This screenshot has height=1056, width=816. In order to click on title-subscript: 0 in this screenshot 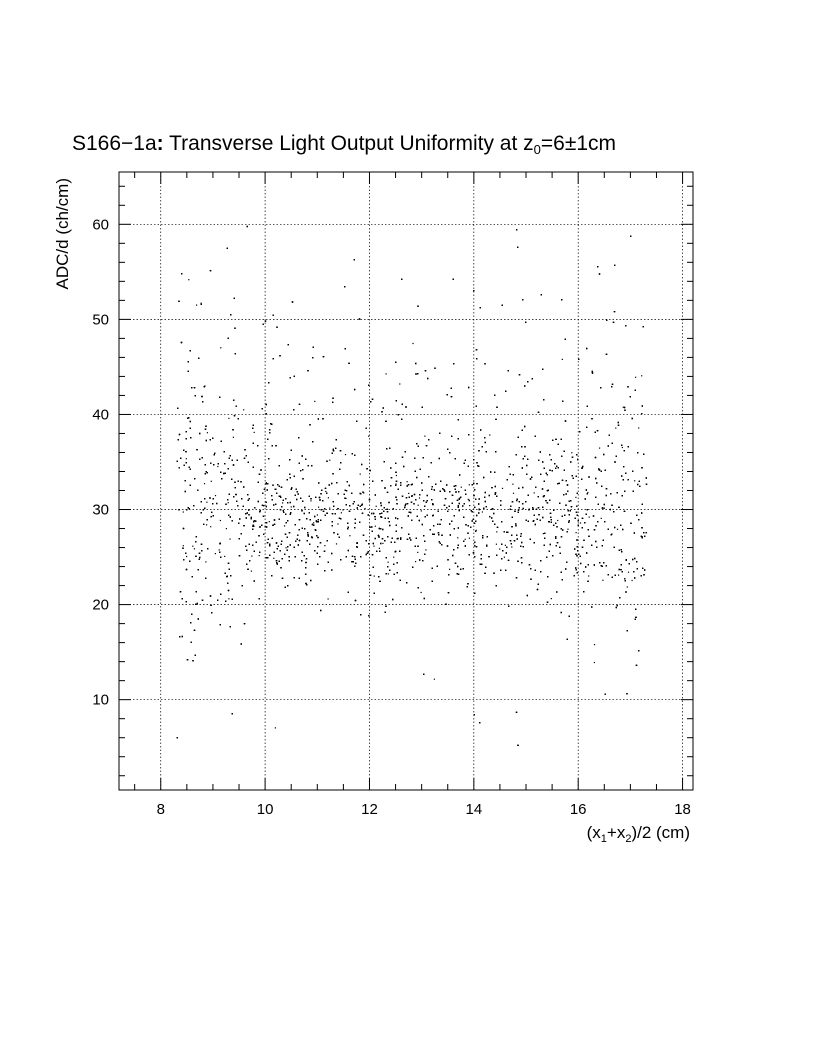, I will do `click(537, 149)`.